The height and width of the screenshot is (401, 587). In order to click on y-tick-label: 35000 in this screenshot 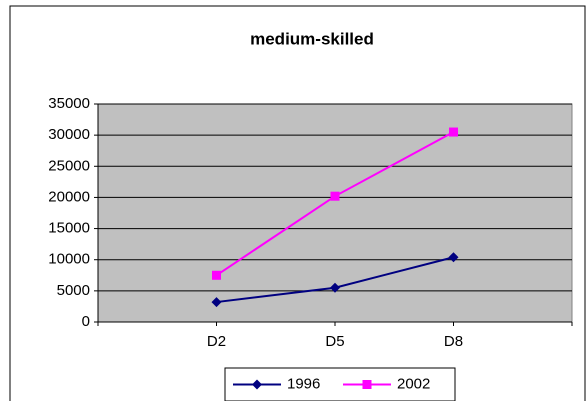, I will do `click(69, 103)`.